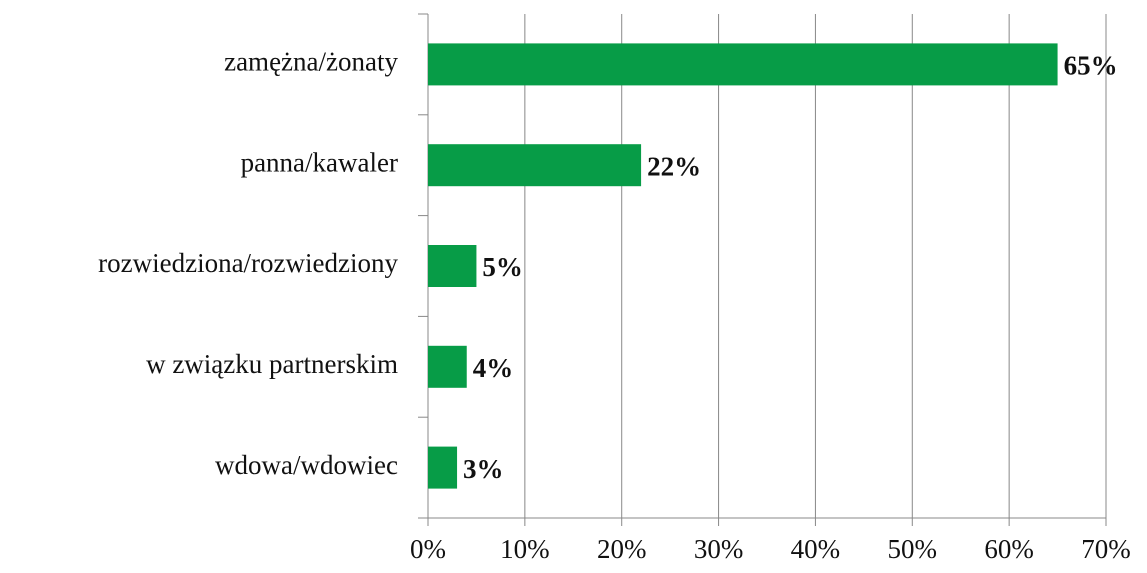 The image size is (1147, 573). What do you see at coordinates (493, 368) in the screenshot?
I see `data-label: 4%` at bounding box center [493, 368].